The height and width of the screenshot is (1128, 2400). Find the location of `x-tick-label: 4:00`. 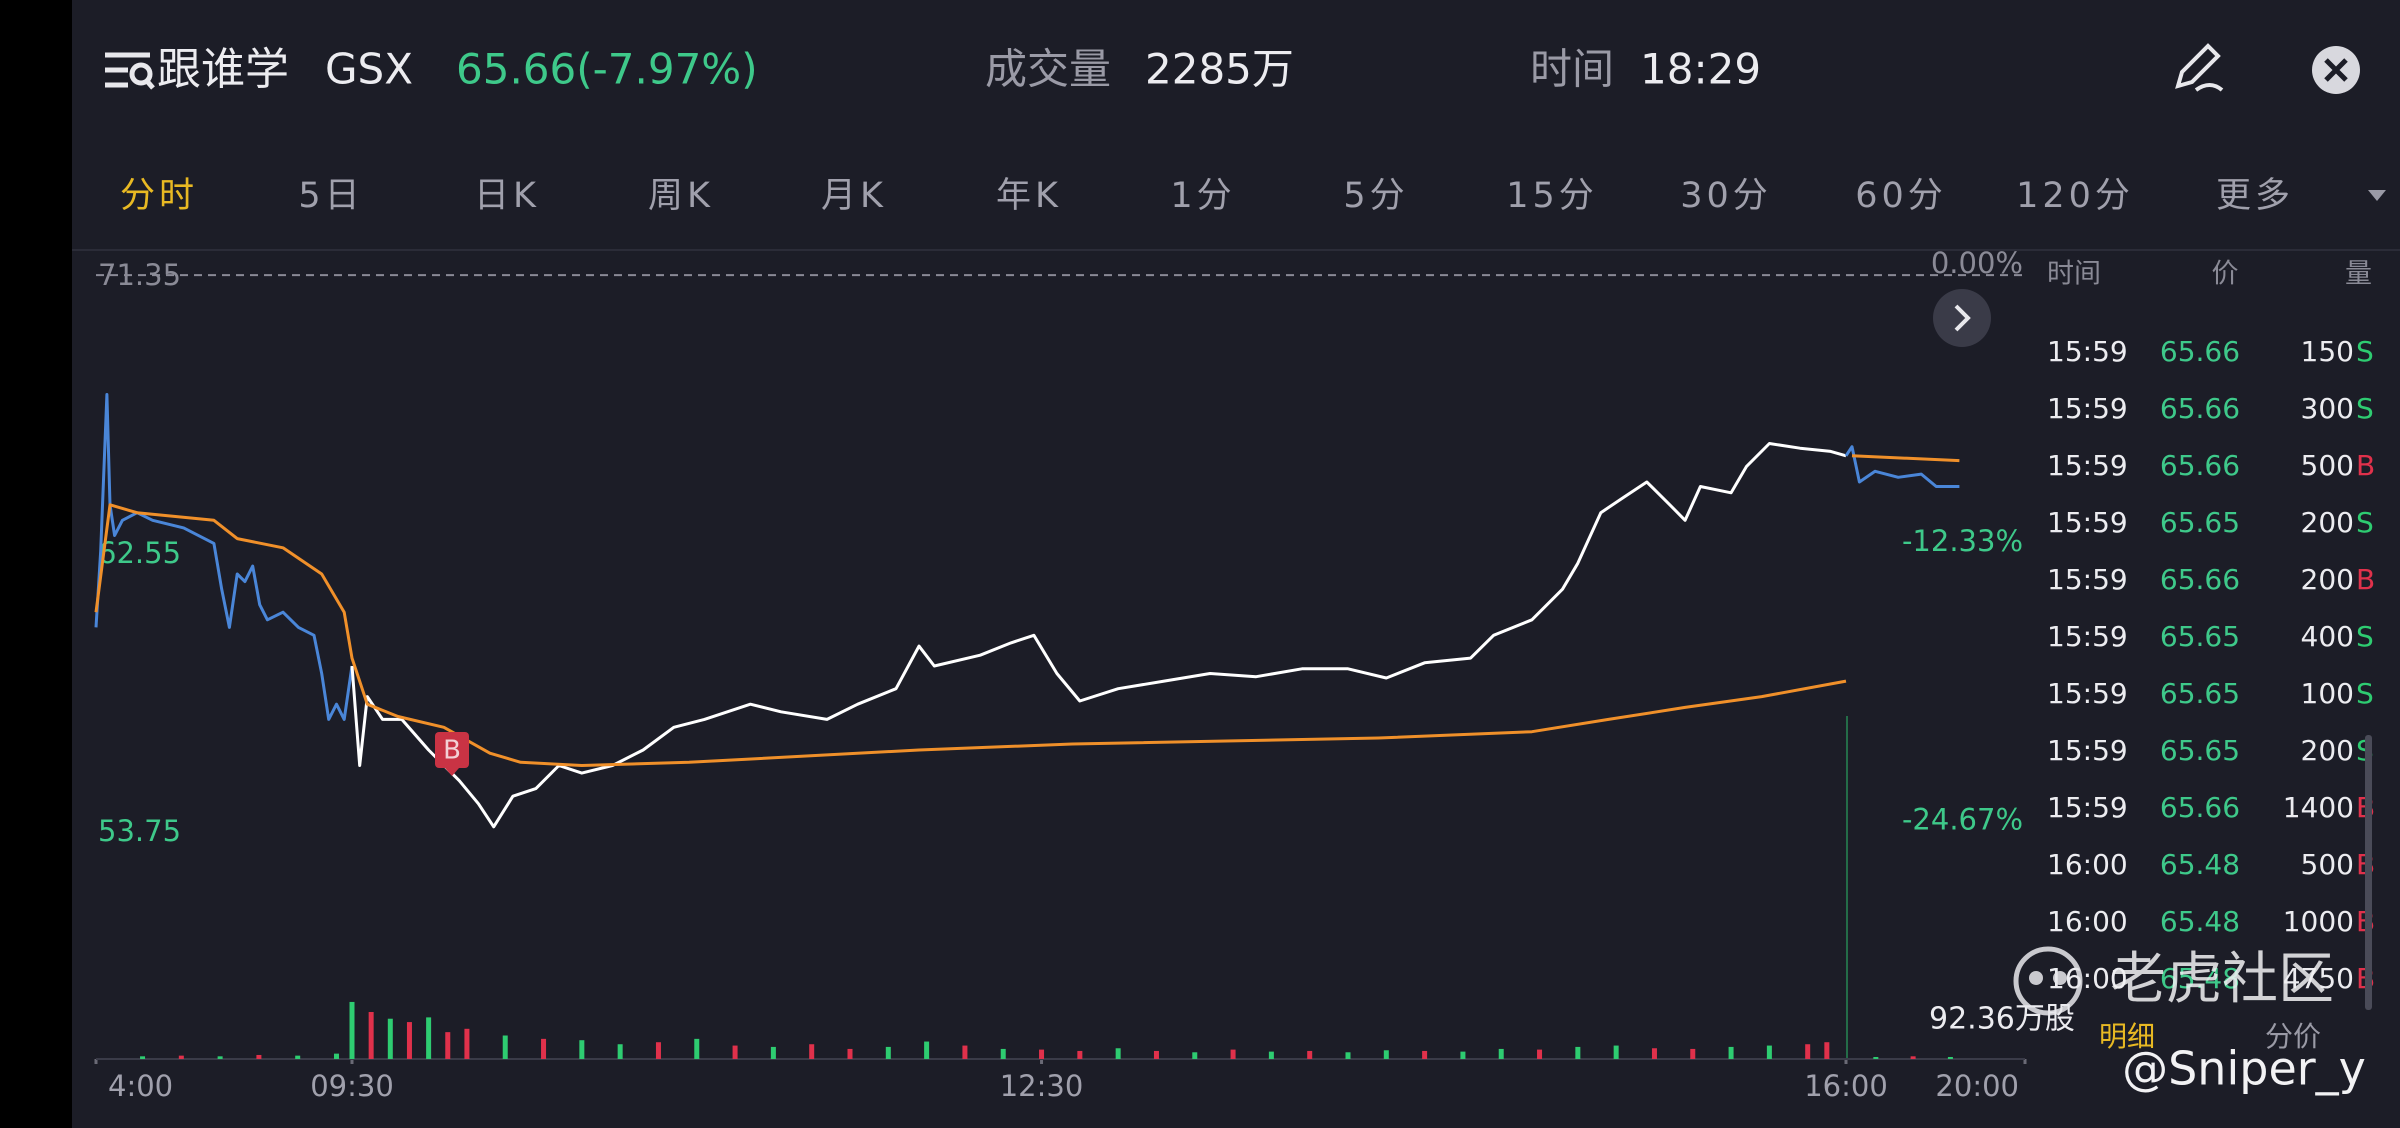

x-tick-label: 4:00 is located at coordinates (140, 1086).